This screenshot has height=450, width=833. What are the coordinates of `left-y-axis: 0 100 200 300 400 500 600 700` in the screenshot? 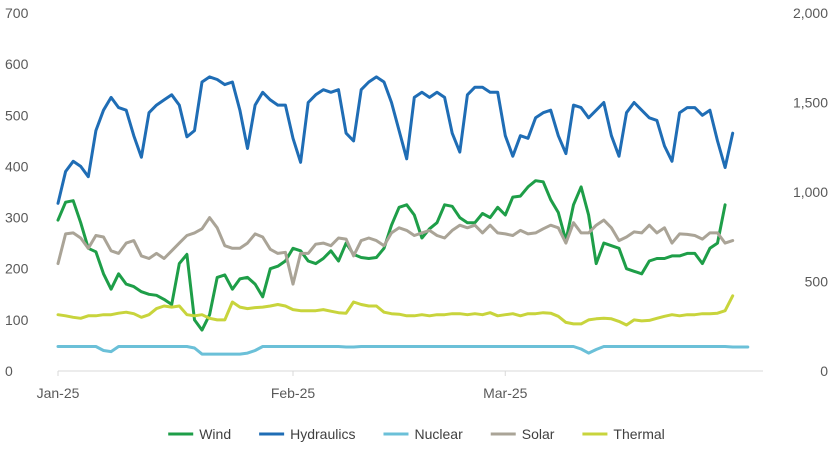 It's located at (17, 192).